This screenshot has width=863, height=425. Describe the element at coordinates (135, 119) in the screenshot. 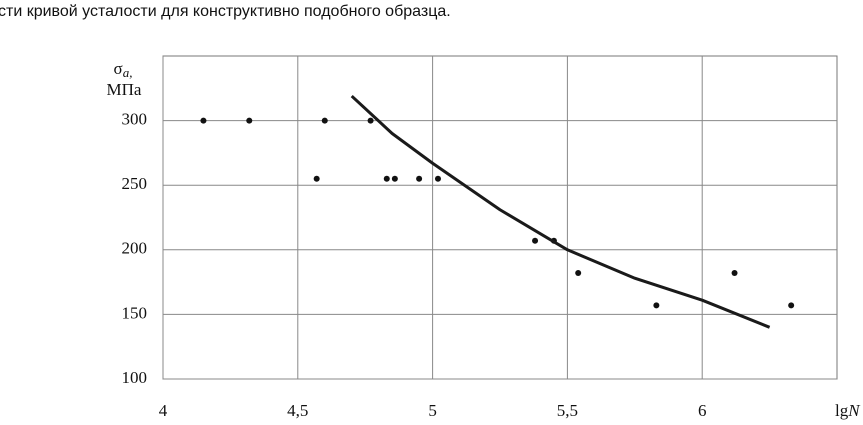

I see `y-tick-label: 300` at that location.